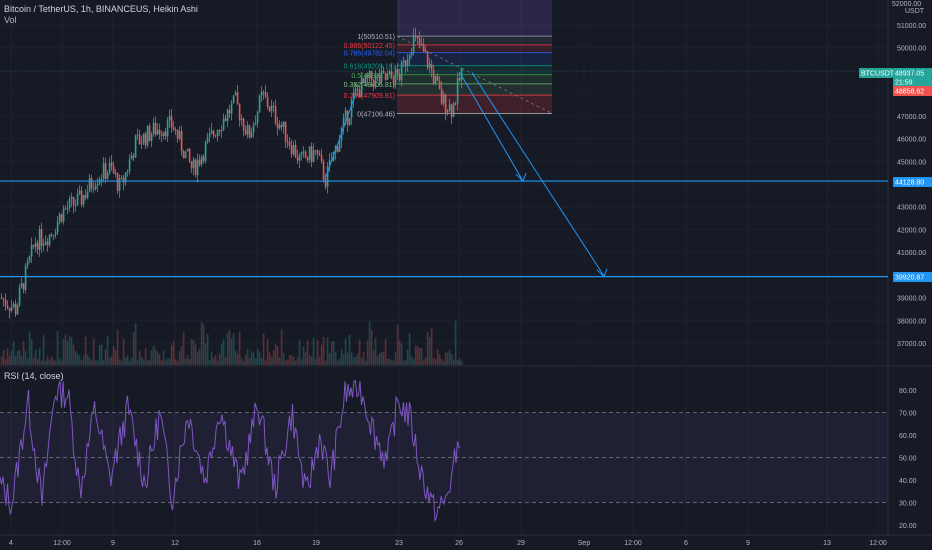  I want to click on price-tick-top: 52000.00, so click(906, 4).